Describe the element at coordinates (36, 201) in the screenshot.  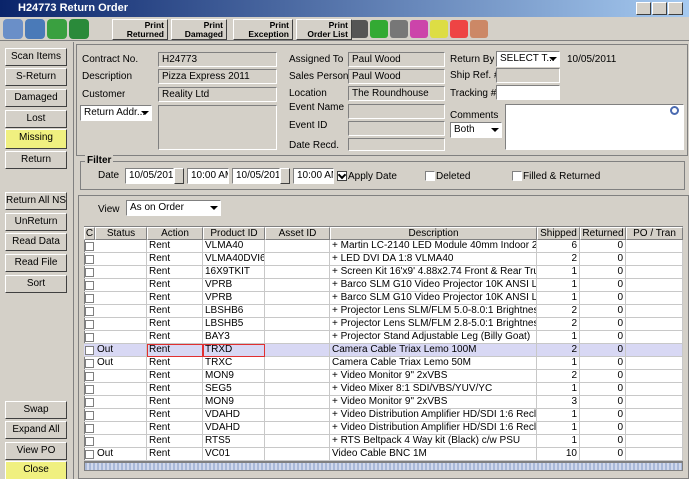
I see `side-button: Return All NS` at that location.